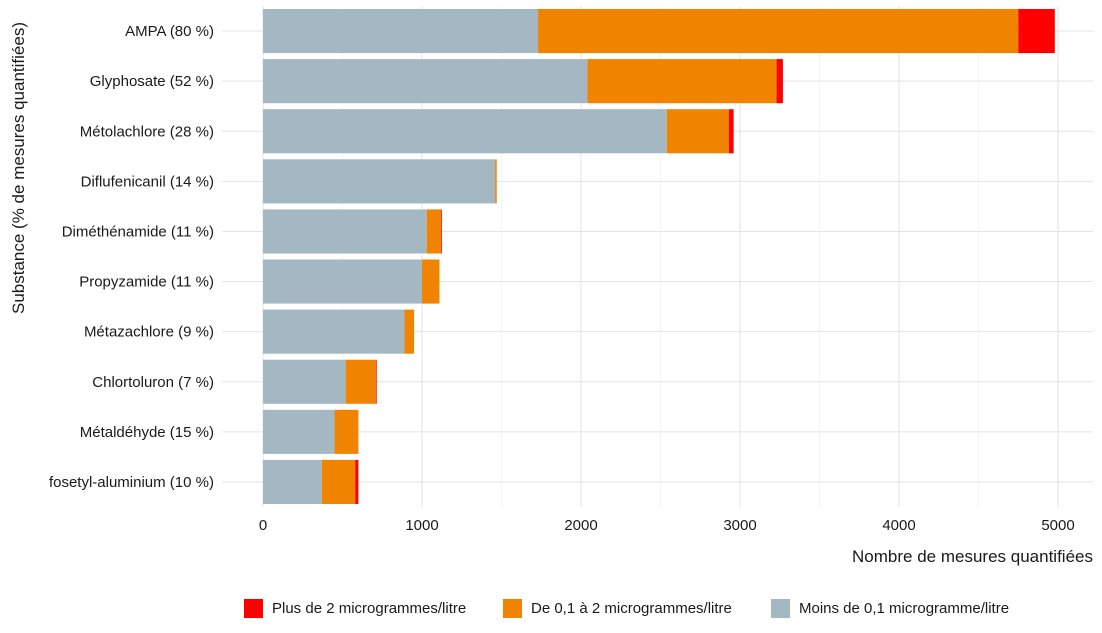 This screenshot has width=1102, height=633. Describe the element at coordinates (138, 231) in the screenshot. I see `category-label: Diméthénamide (11 %)` at that location.